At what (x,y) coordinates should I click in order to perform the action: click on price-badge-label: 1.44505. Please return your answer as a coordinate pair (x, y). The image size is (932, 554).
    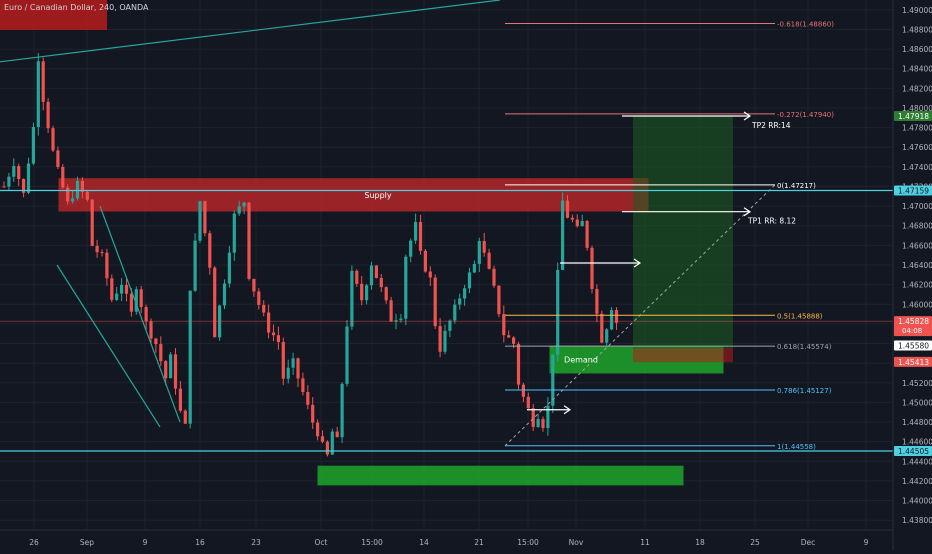
    Looking at the image, I should click on (913, 451).